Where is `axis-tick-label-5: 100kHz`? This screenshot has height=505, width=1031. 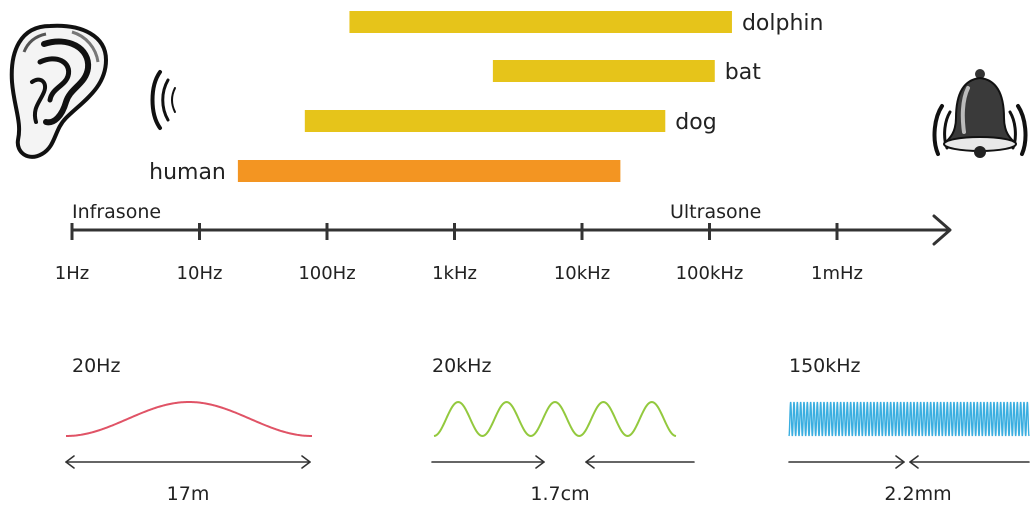 axis-tick-label-5: 100kHz is located at coordinates (710, 273).